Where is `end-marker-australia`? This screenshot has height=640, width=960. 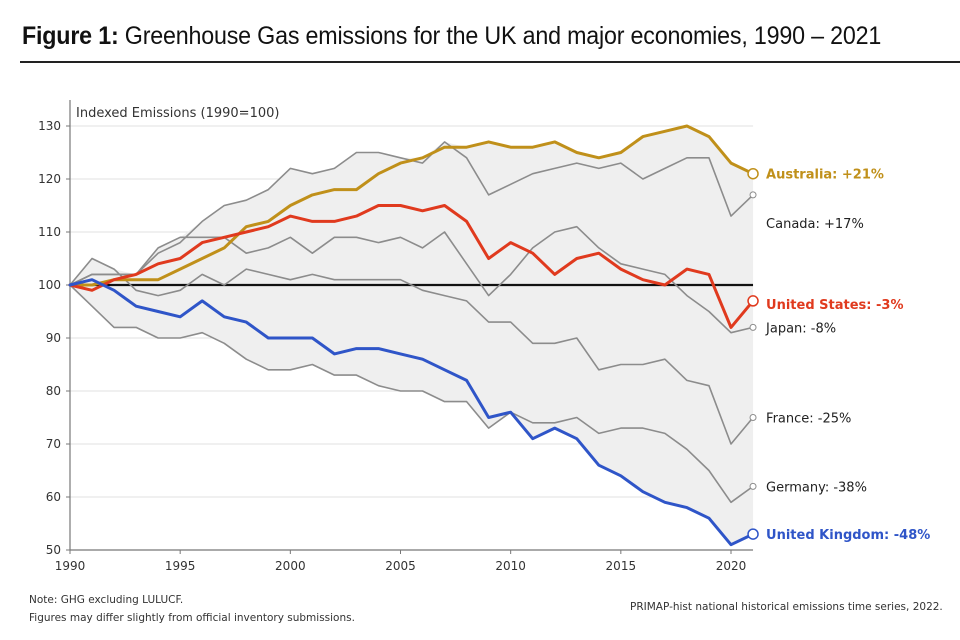 end-marker-australia is located at coordinates (753, 173).